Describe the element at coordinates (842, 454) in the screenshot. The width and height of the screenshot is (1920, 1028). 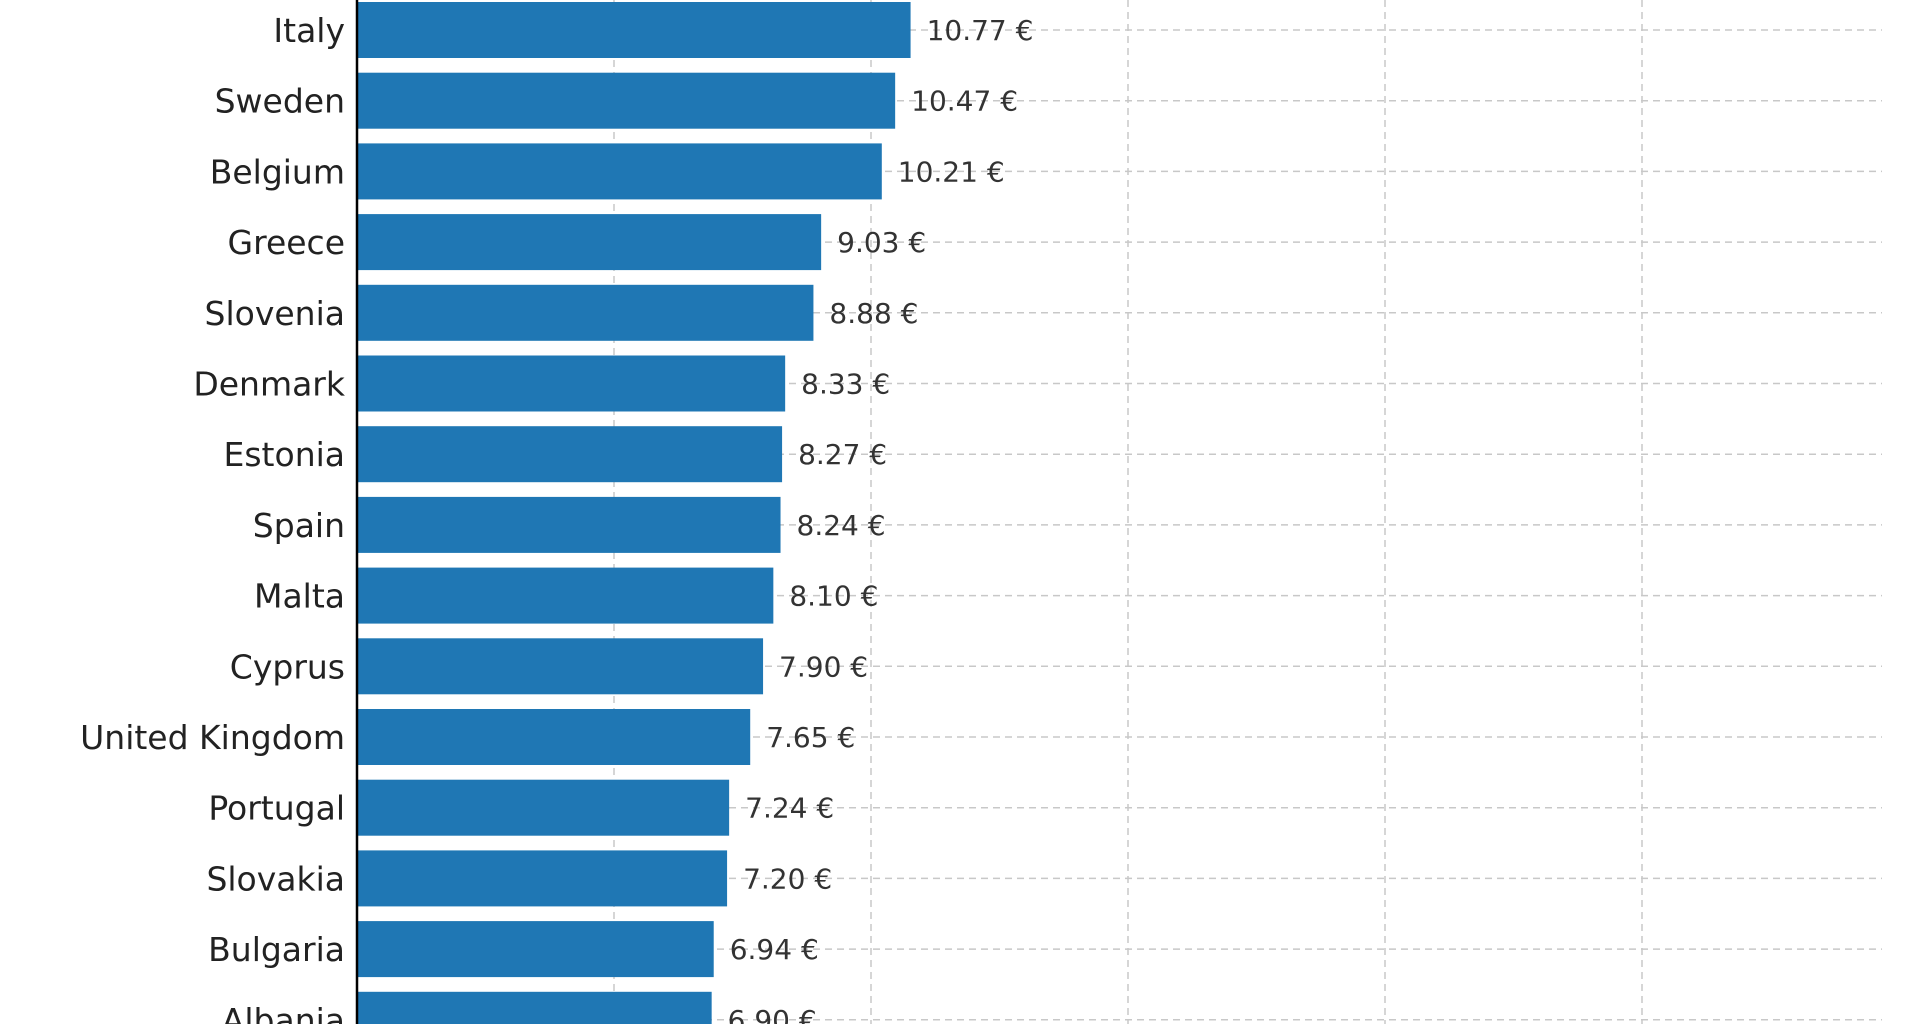
I see `value-label: 8.27 €` at that location.